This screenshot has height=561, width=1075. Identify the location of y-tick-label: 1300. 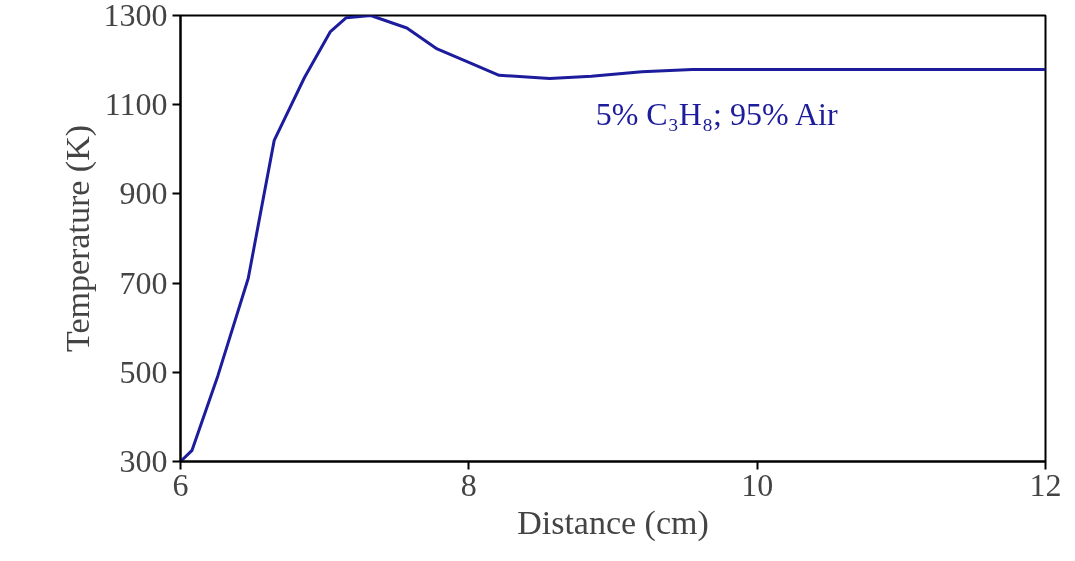
(135, 16).